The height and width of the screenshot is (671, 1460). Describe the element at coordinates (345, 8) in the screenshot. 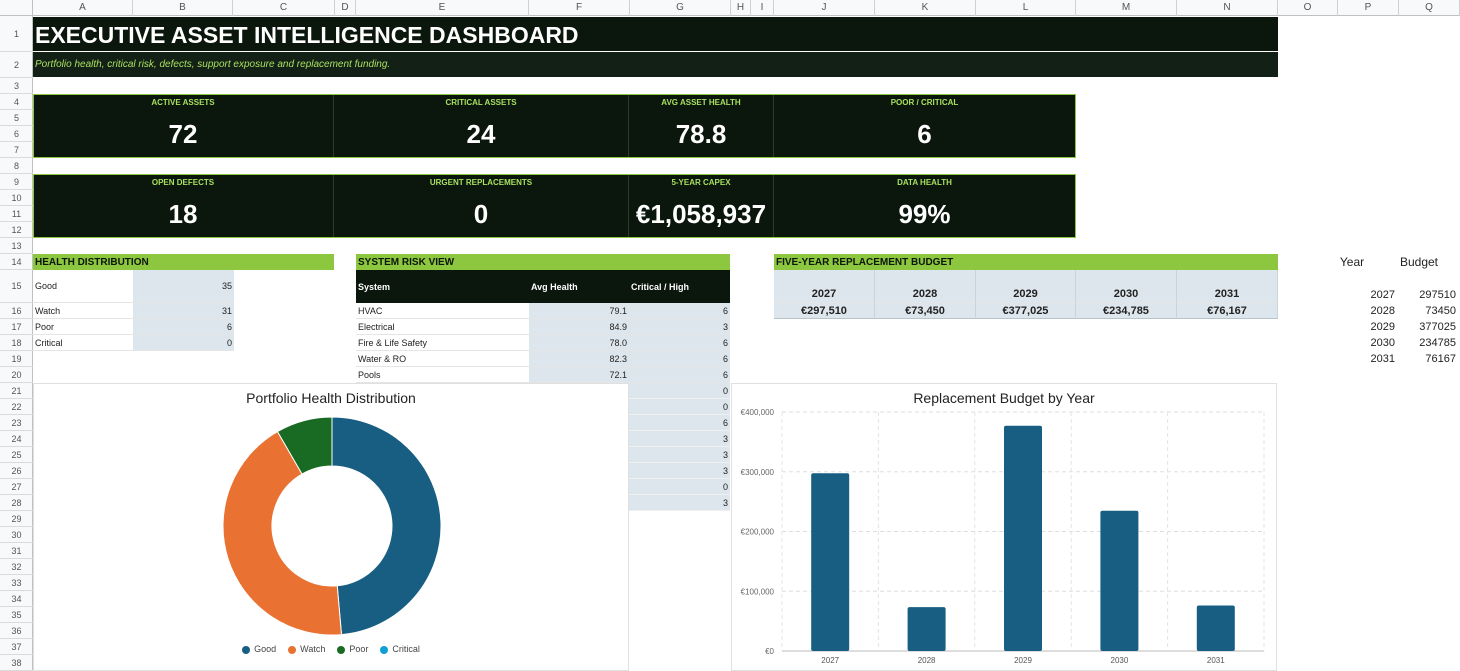

I see `column-header-d: D` at that location.